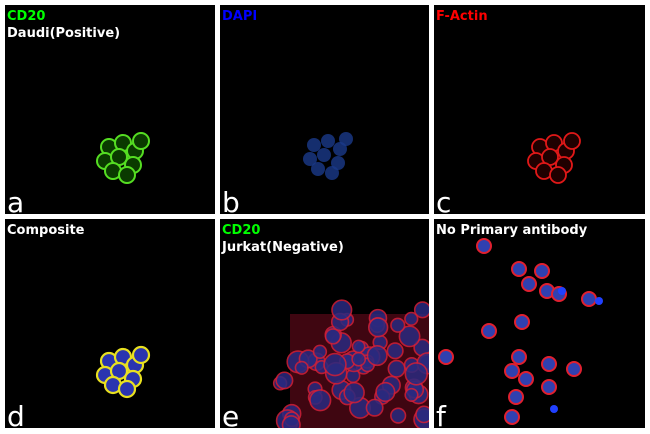  Describe the element at coordinates (512, 230) in the screenshot. I see `stain-label: No Primary antibody` at that location.